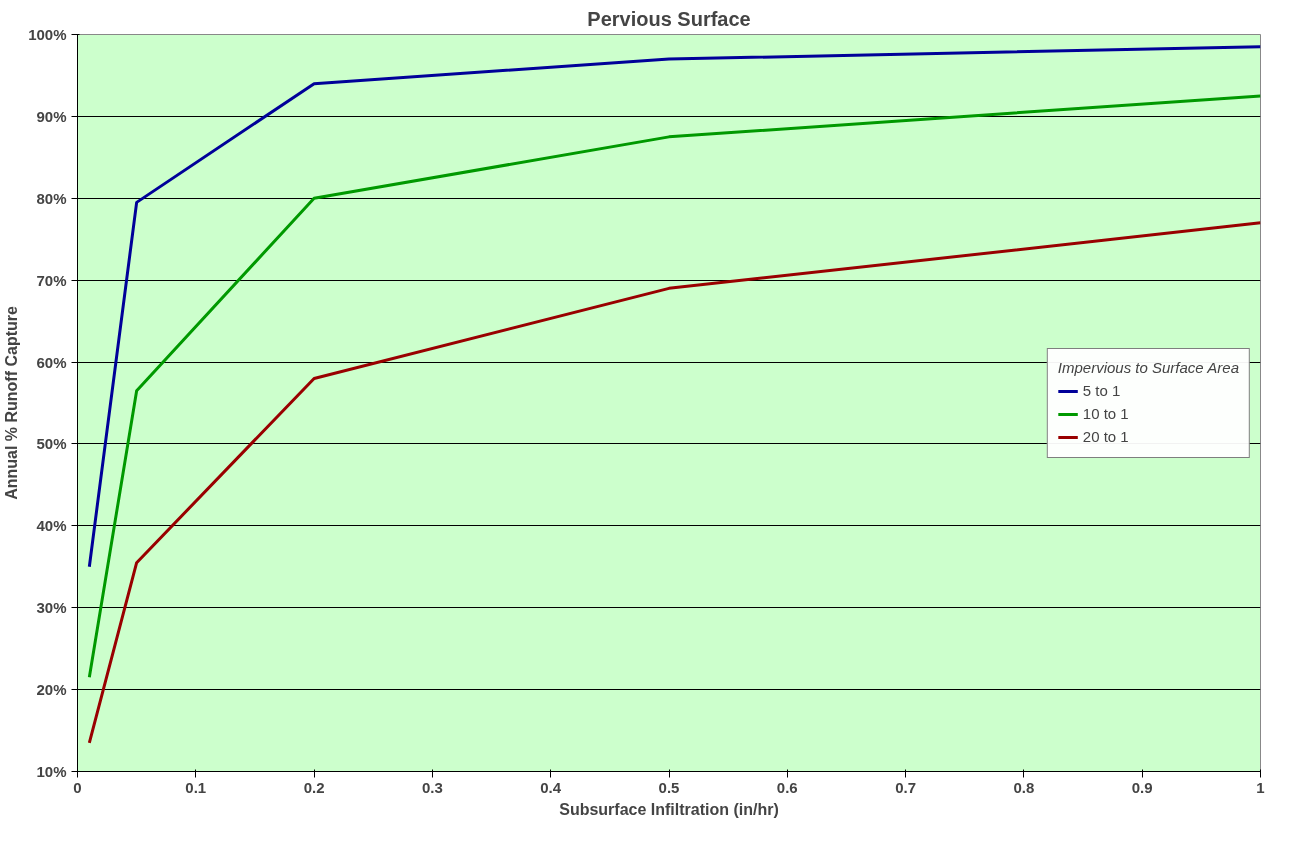  Describe the element at coordinates (1024, 787) in the screenshot. I see `x-tick-label: 0.8` at that location.